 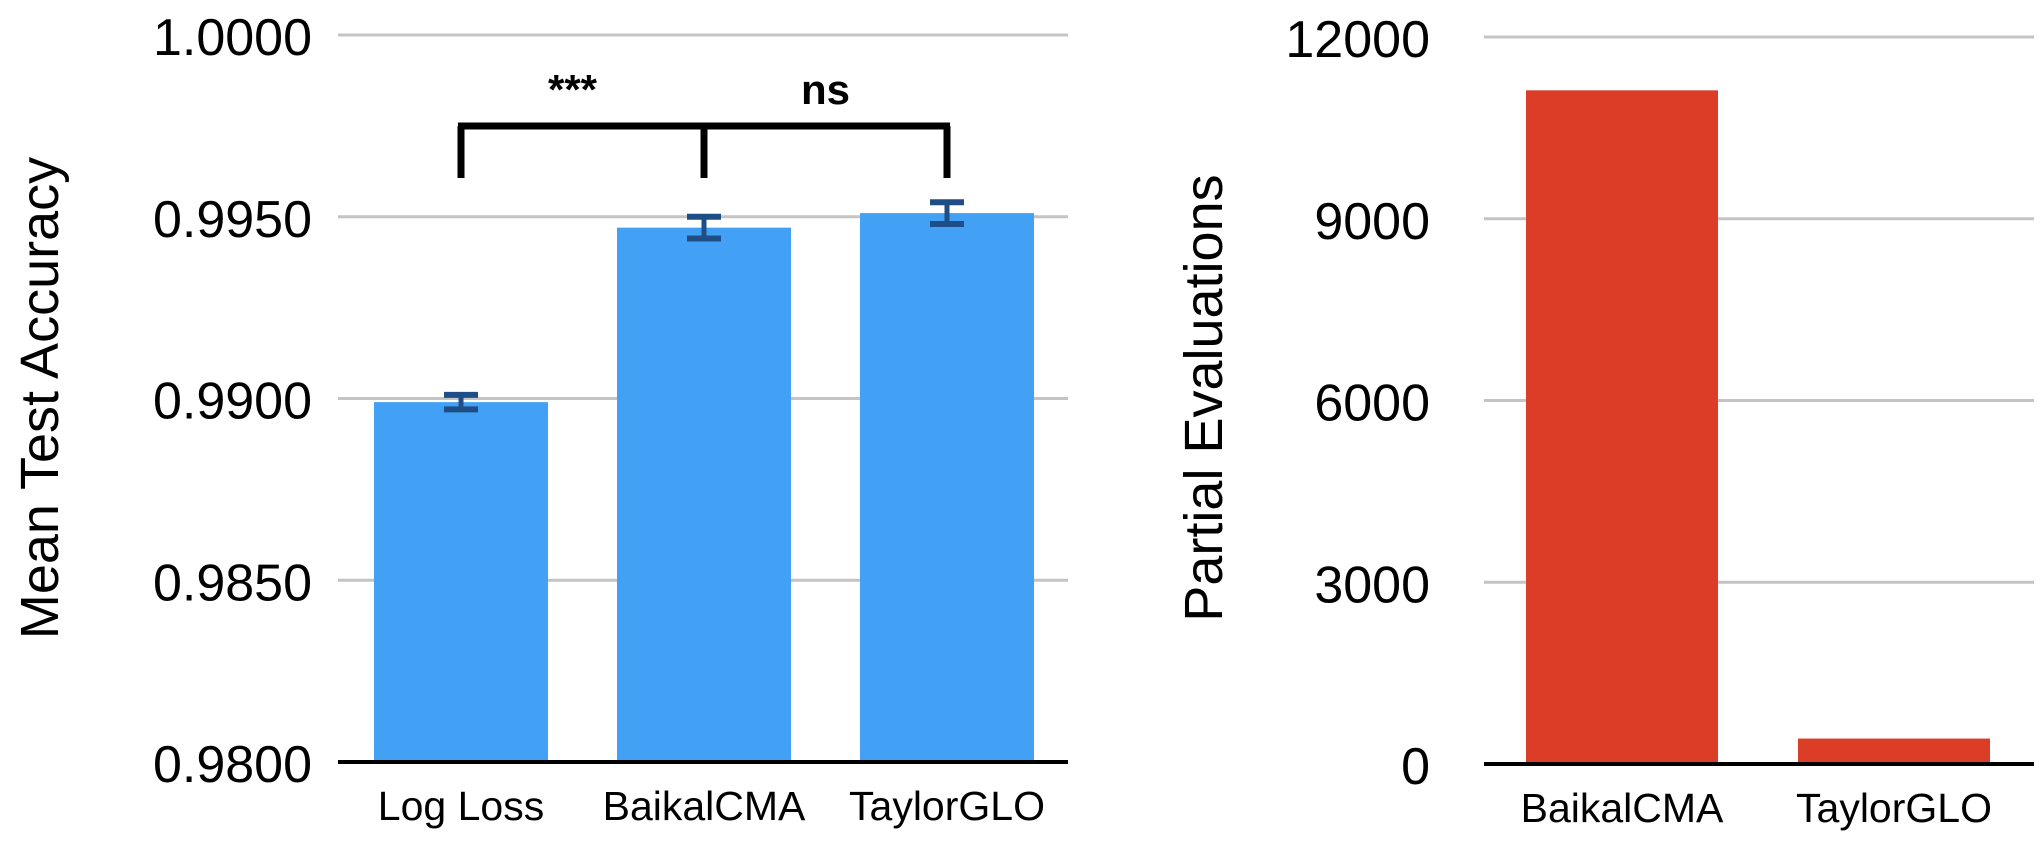 I want to click on y-tick-label: 0.9950, so click(x=232, y=220).